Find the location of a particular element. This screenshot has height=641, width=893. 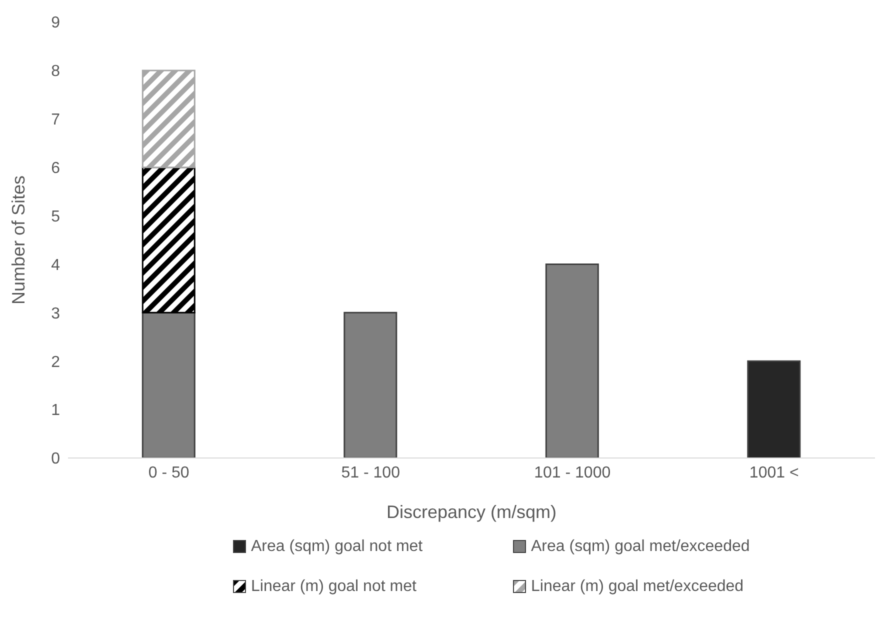

y-tick-label: 1 is located at coordinates (55, 411).